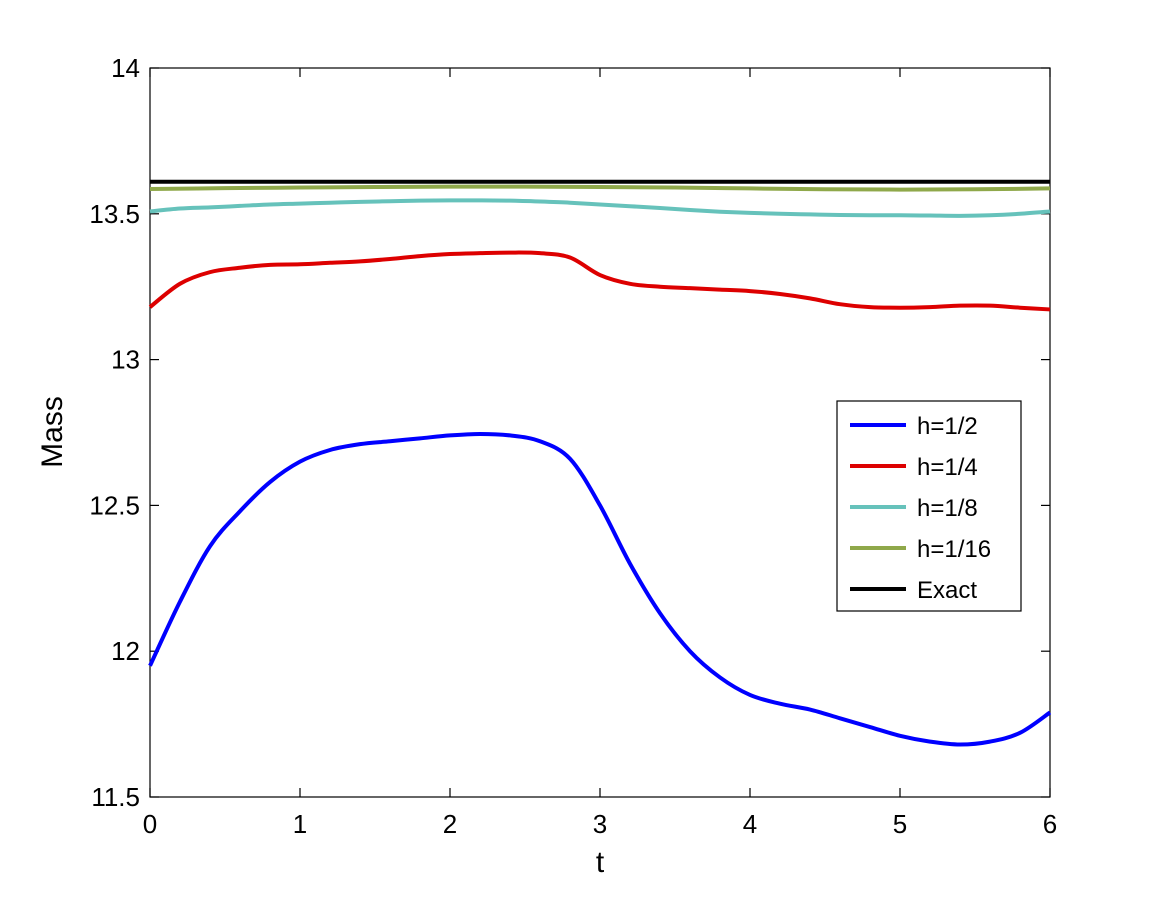  I want to click on x-tick-label: 6, so click(1050, 824).